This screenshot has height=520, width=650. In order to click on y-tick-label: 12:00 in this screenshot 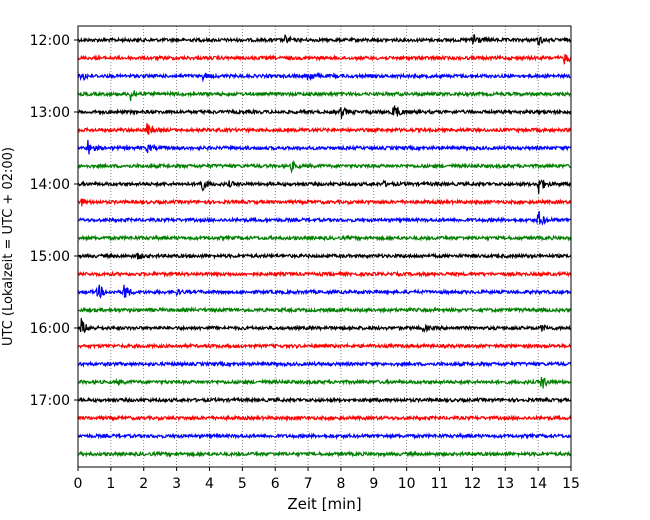, I will do `click(50, 41)`.